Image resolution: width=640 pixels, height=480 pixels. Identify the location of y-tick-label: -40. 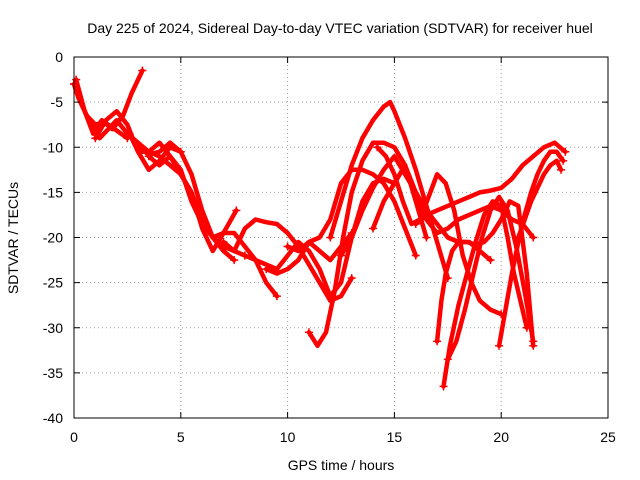
(53, 418).